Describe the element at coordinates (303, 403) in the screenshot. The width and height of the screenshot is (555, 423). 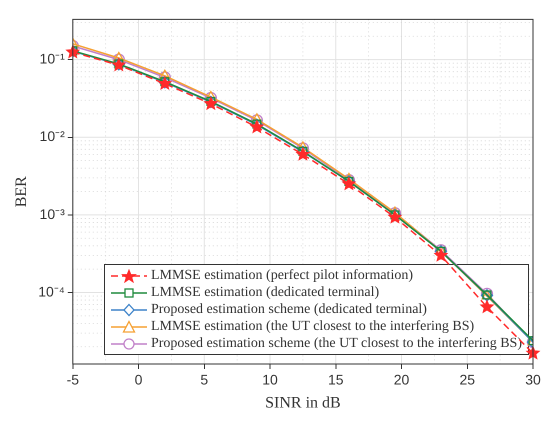
I see `x-axis-title: SINR in dB` at that location.